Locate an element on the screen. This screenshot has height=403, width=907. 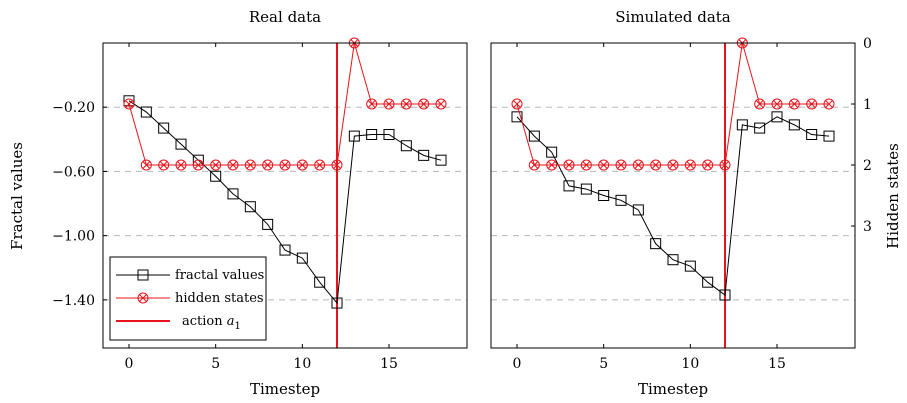
left-chart-title: Real data is located at coordinates (285, 17).